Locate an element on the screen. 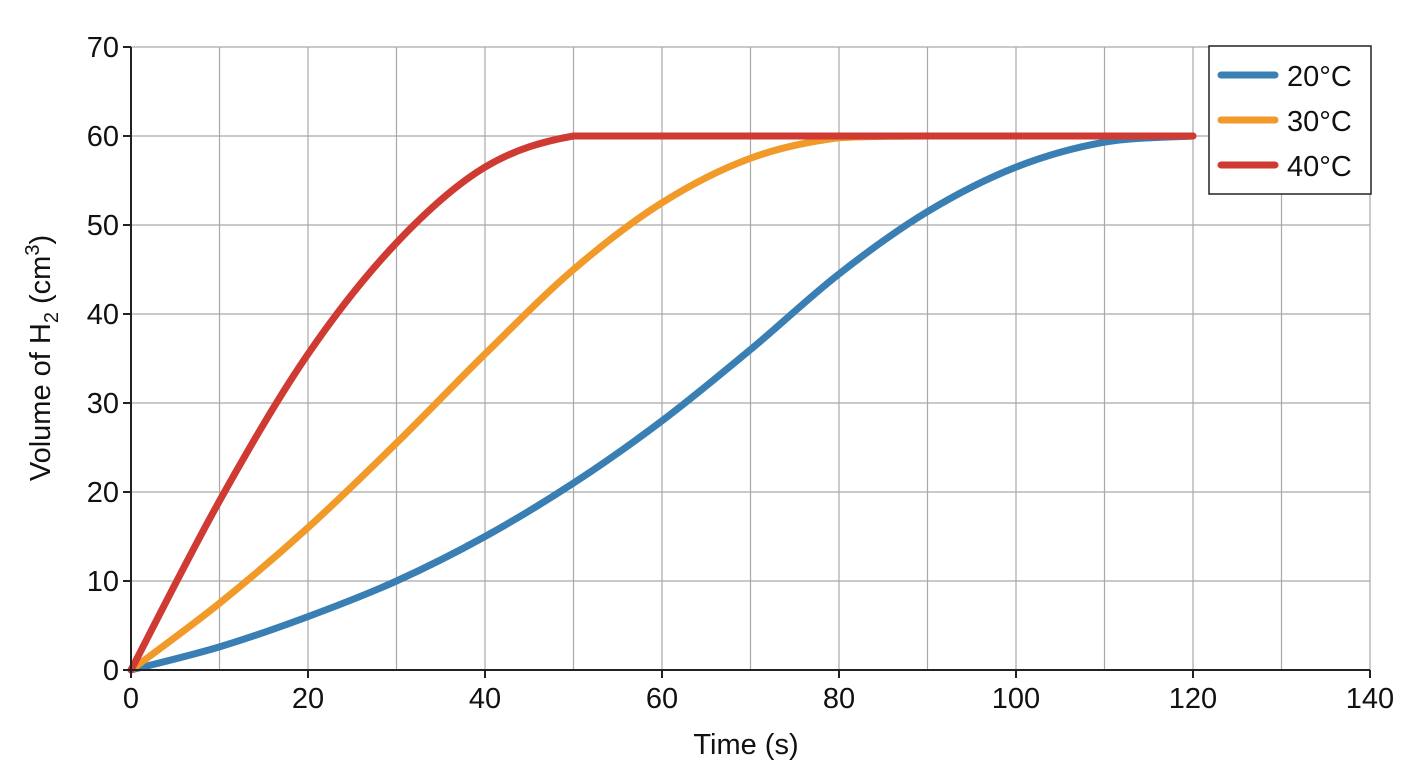 The width and height of the screenshot is (1408, 768). y-tick-label: 60 is located at coordinates (103, 137).